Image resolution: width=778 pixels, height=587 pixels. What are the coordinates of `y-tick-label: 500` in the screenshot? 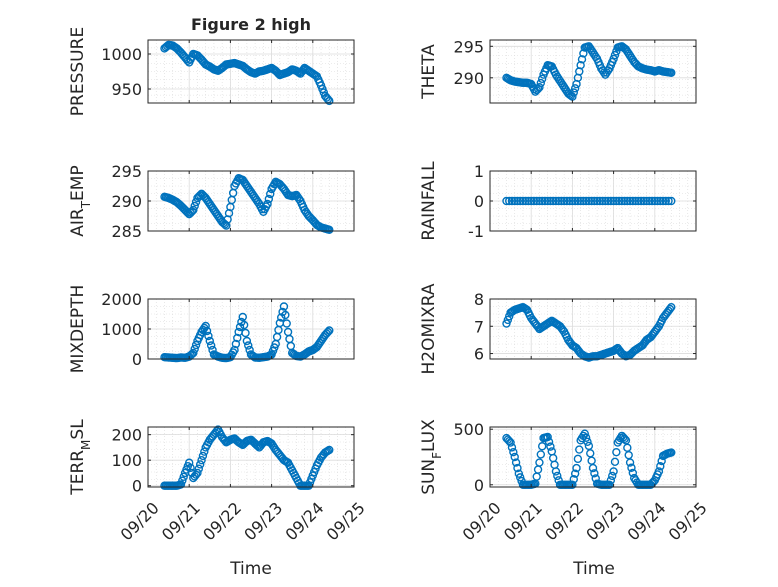 It's located at (468, 429).